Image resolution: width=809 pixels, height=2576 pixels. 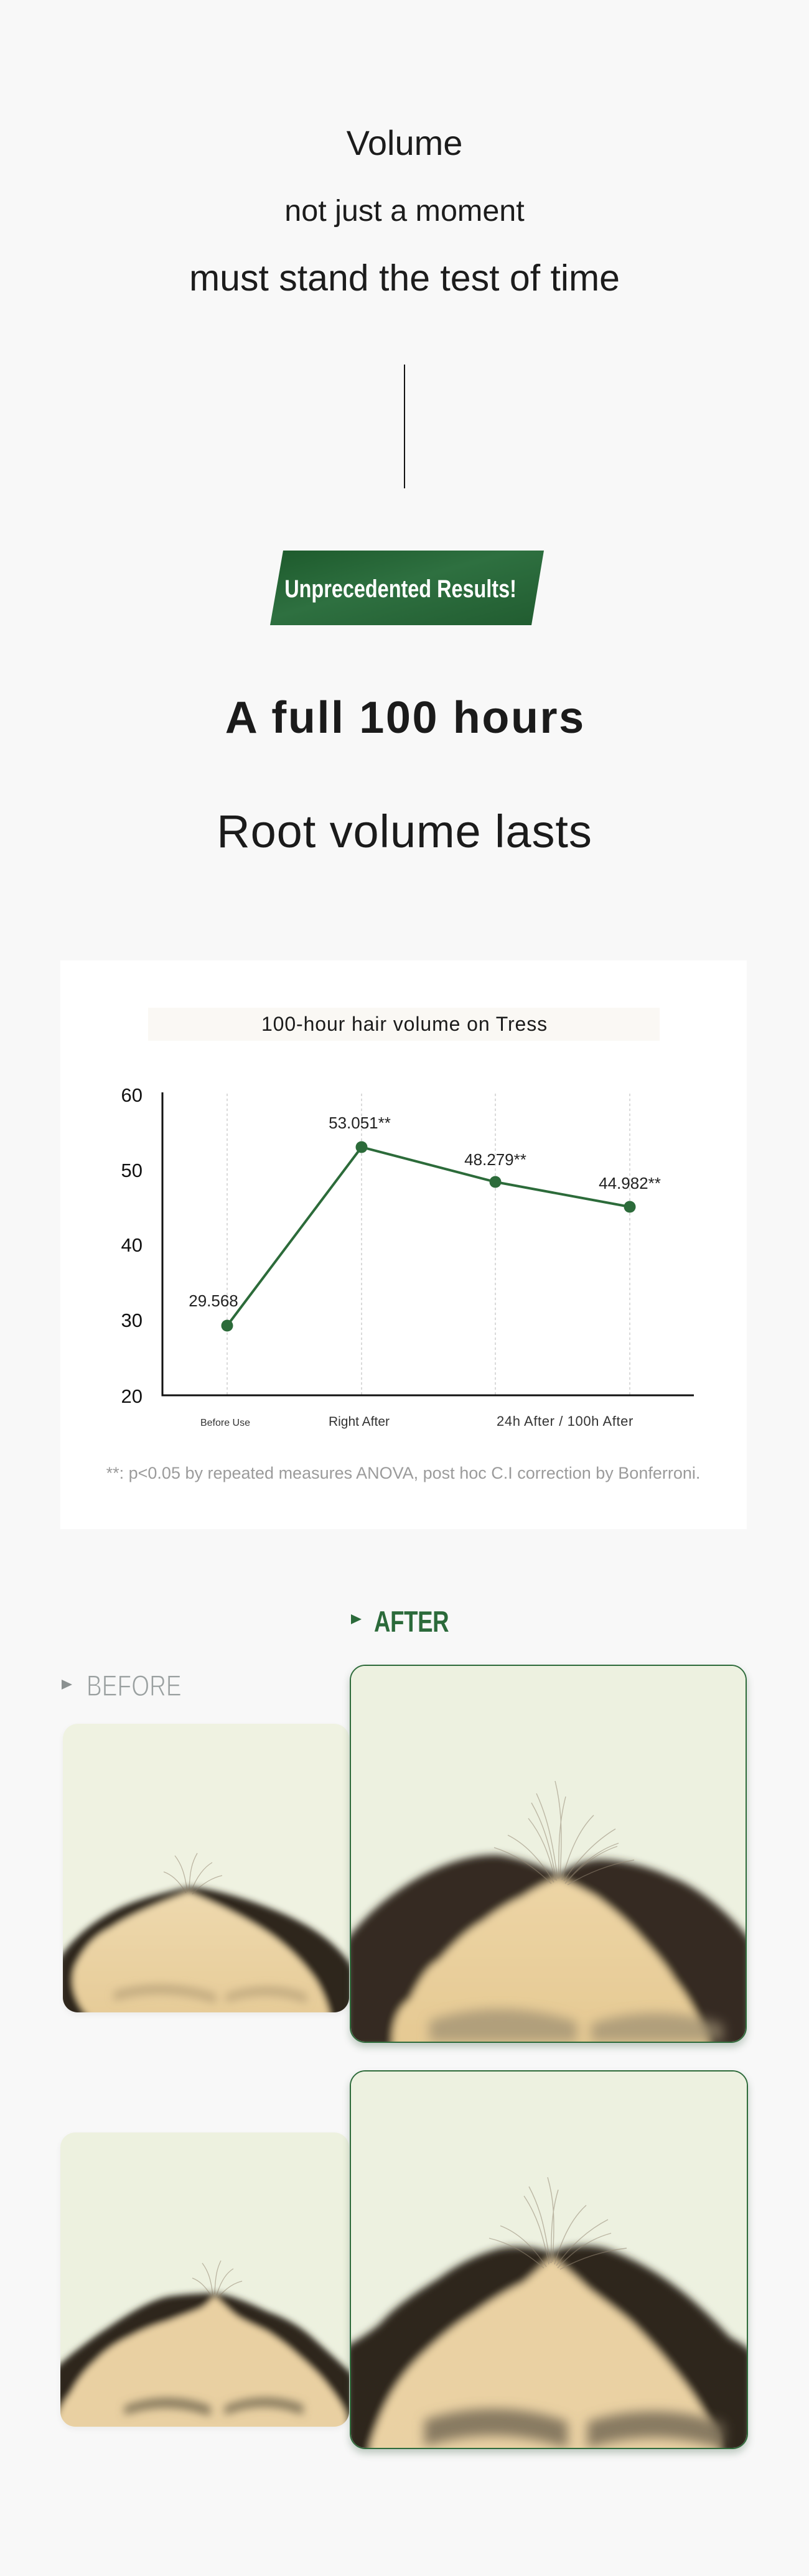 I want to click on svg-text: 24h After / 100h After, so click(x=565, y=1421).